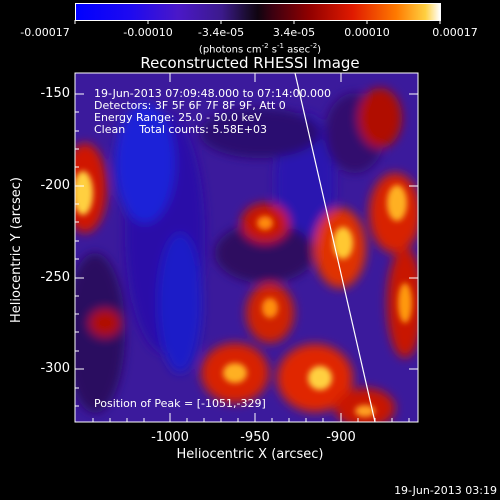 The width and height of the screenshot is (500, 500). What do you see at coordinates (221, 32) in the screenshot?
I see `colorbar-tick-label: -3.4e-05` at bounding box center [221, 32].